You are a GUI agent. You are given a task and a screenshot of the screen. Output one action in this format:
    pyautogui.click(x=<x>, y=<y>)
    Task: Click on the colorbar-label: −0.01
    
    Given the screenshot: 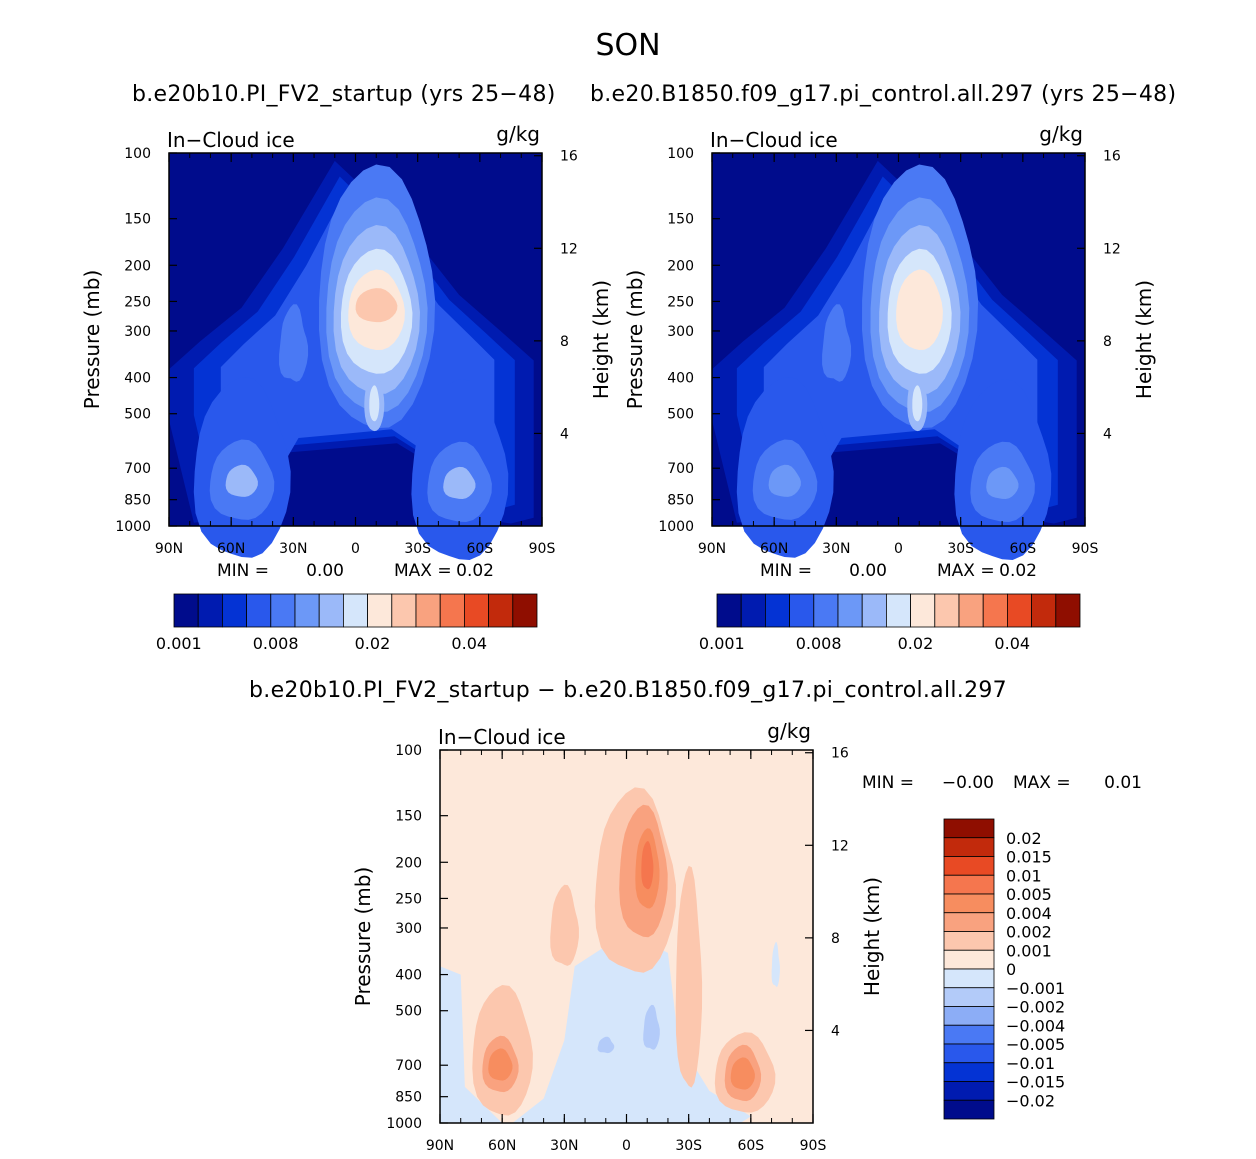 What is the action you would take?
    pyautogui.click(x=1030, y=1063)
    